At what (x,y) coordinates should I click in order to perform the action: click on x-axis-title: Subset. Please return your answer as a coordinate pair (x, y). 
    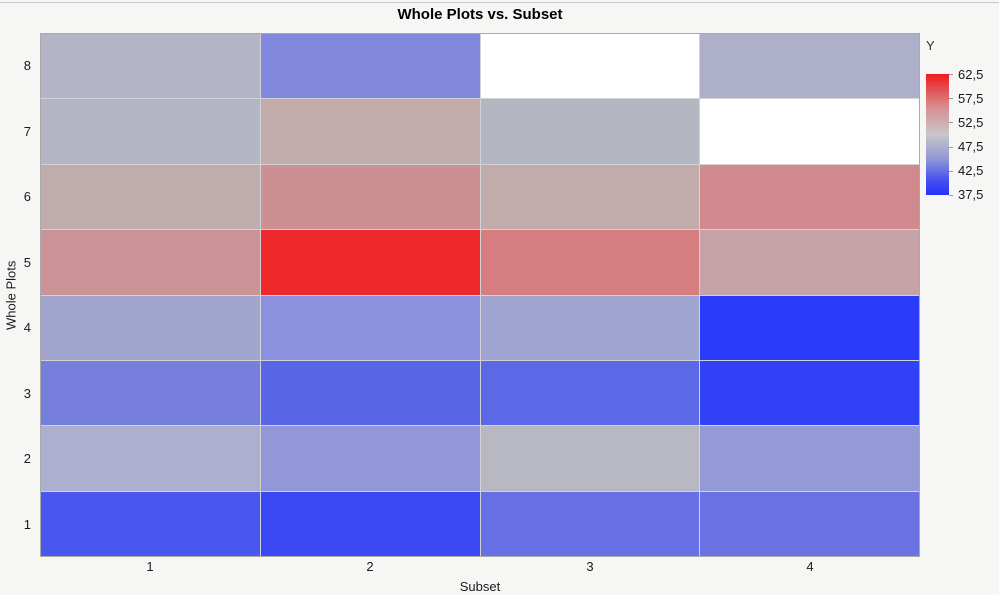
    Looking at the image, I should click on (480, 586).